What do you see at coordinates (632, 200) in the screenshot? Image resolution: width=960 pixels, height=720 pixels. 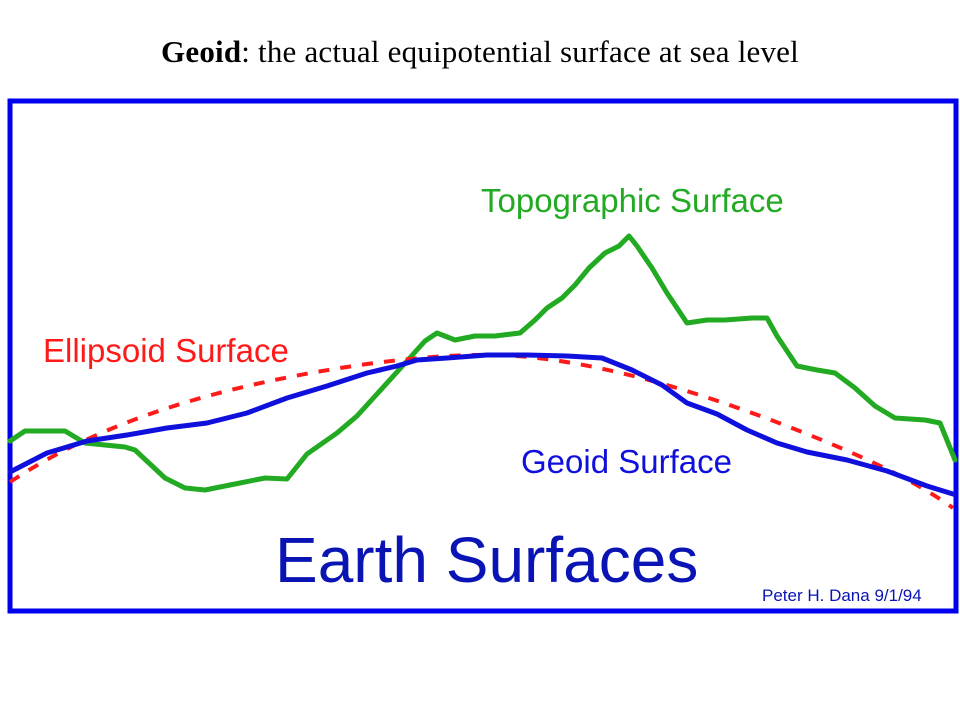 I see `topographic-surface-label: Topographic Surface` at bounding box center [632, 200].